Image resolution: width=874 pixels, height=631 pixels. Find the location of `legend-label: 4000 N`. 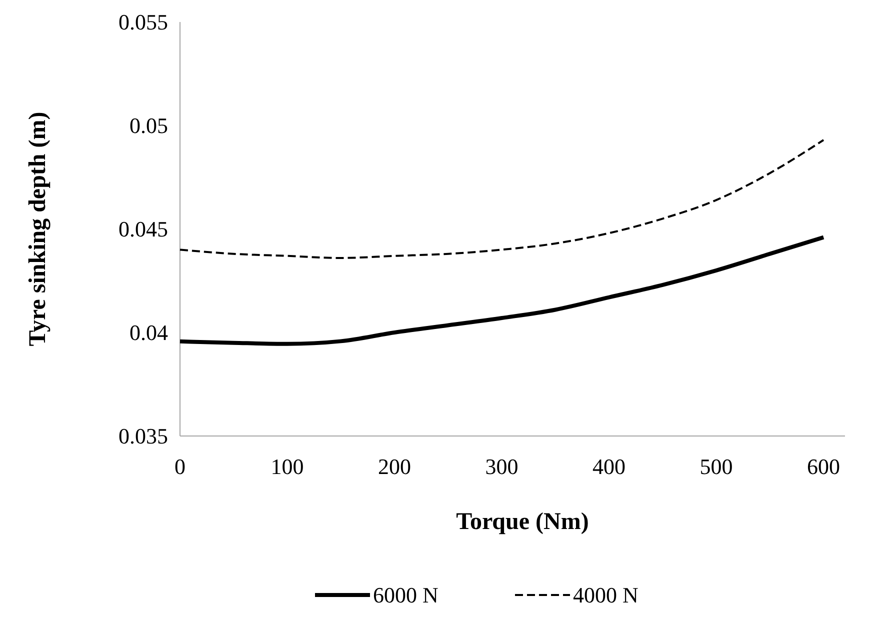

legend-label: 4000 N is located at coordinates (605, 595).